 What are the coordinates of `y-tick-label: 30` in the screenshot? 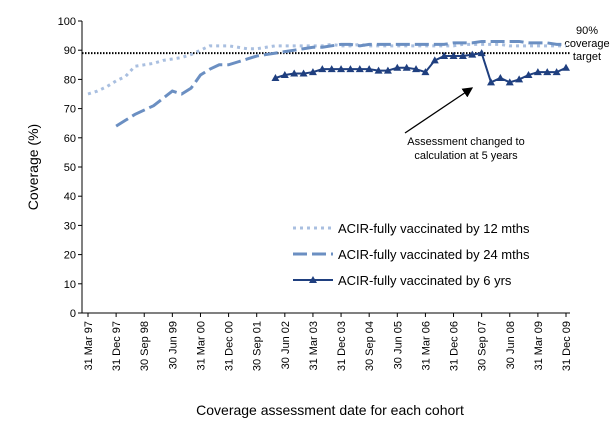 It's located at (70, 226).